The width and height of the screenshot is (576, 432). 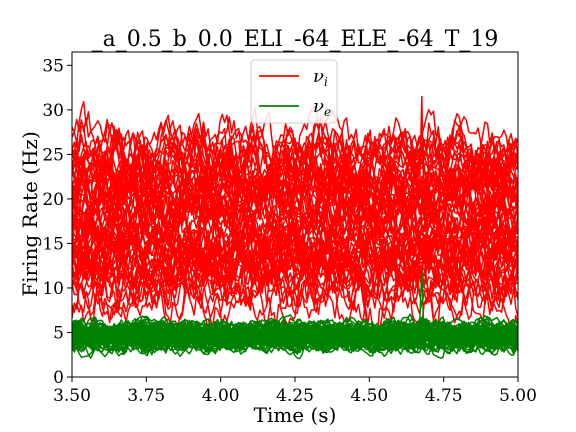 I want to click on y-tick-label: 35, so click(x=53, y=66).